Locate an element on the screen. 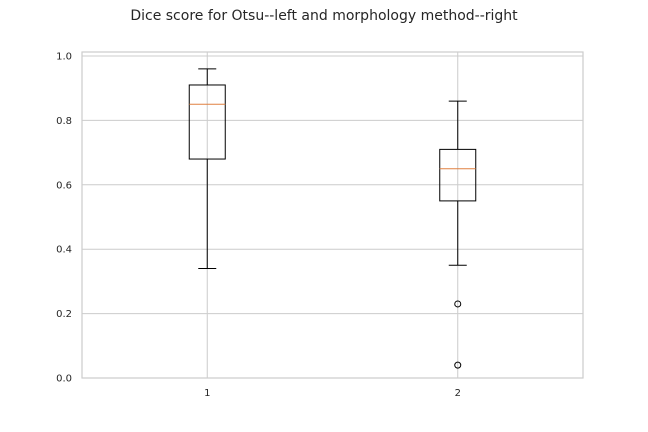  x-tick-label: 1 is located at coordinates (207, 393).